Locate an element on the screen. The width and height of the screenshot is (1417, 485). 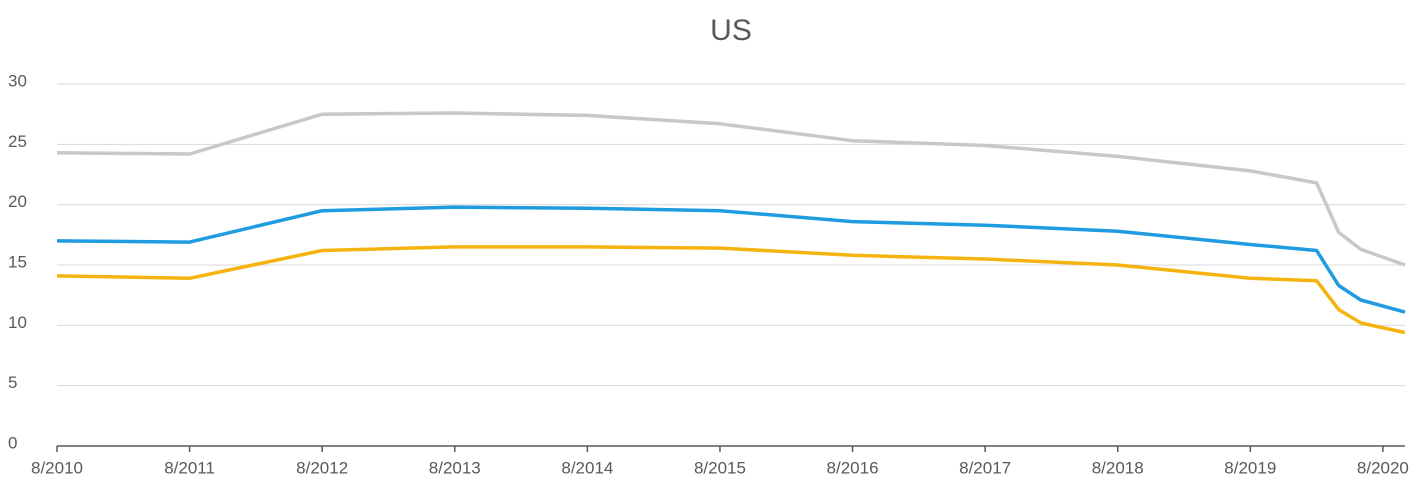
y-tick-label: 10 is located at coordinates (17, 322).